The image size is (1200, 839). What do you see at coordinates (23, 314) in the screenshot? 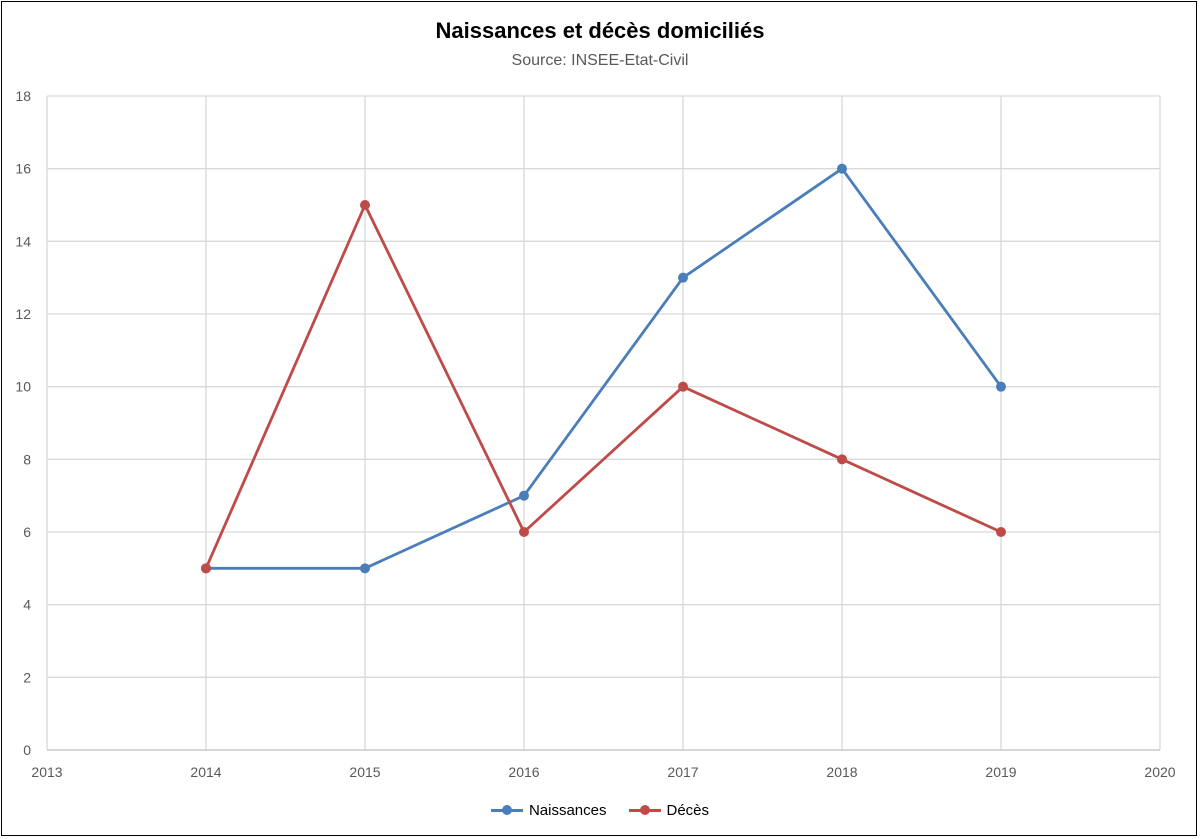
I see `y-tick-label: 12` at bounding box center [23, 314].